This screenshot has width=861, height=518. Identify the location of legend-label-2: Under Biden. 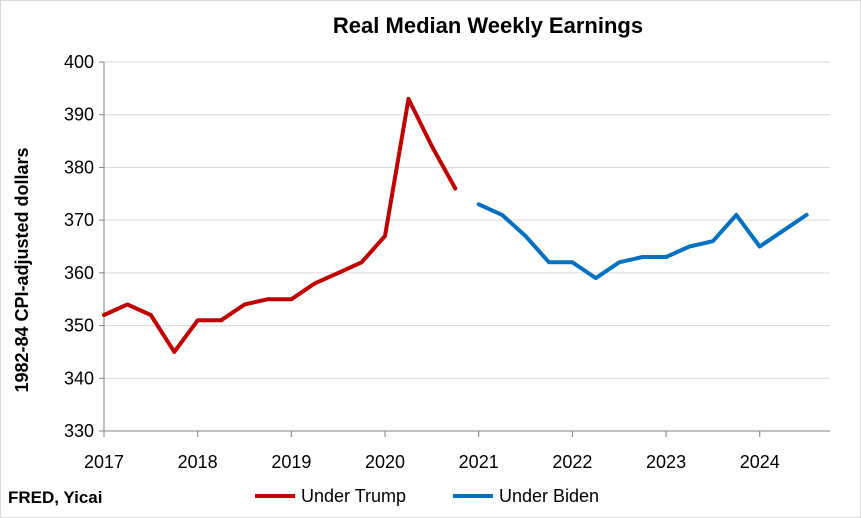
(549, 496).